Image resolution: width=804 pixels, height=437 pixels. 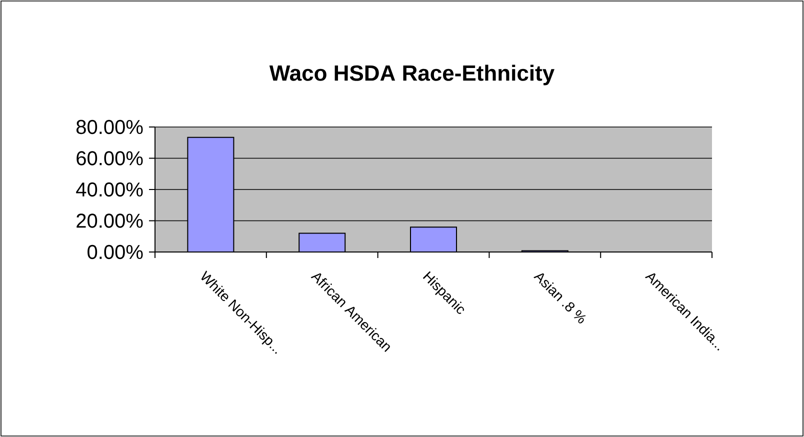 I want to click on y-tick-label: 60.00%, so click(x=109, y=158).